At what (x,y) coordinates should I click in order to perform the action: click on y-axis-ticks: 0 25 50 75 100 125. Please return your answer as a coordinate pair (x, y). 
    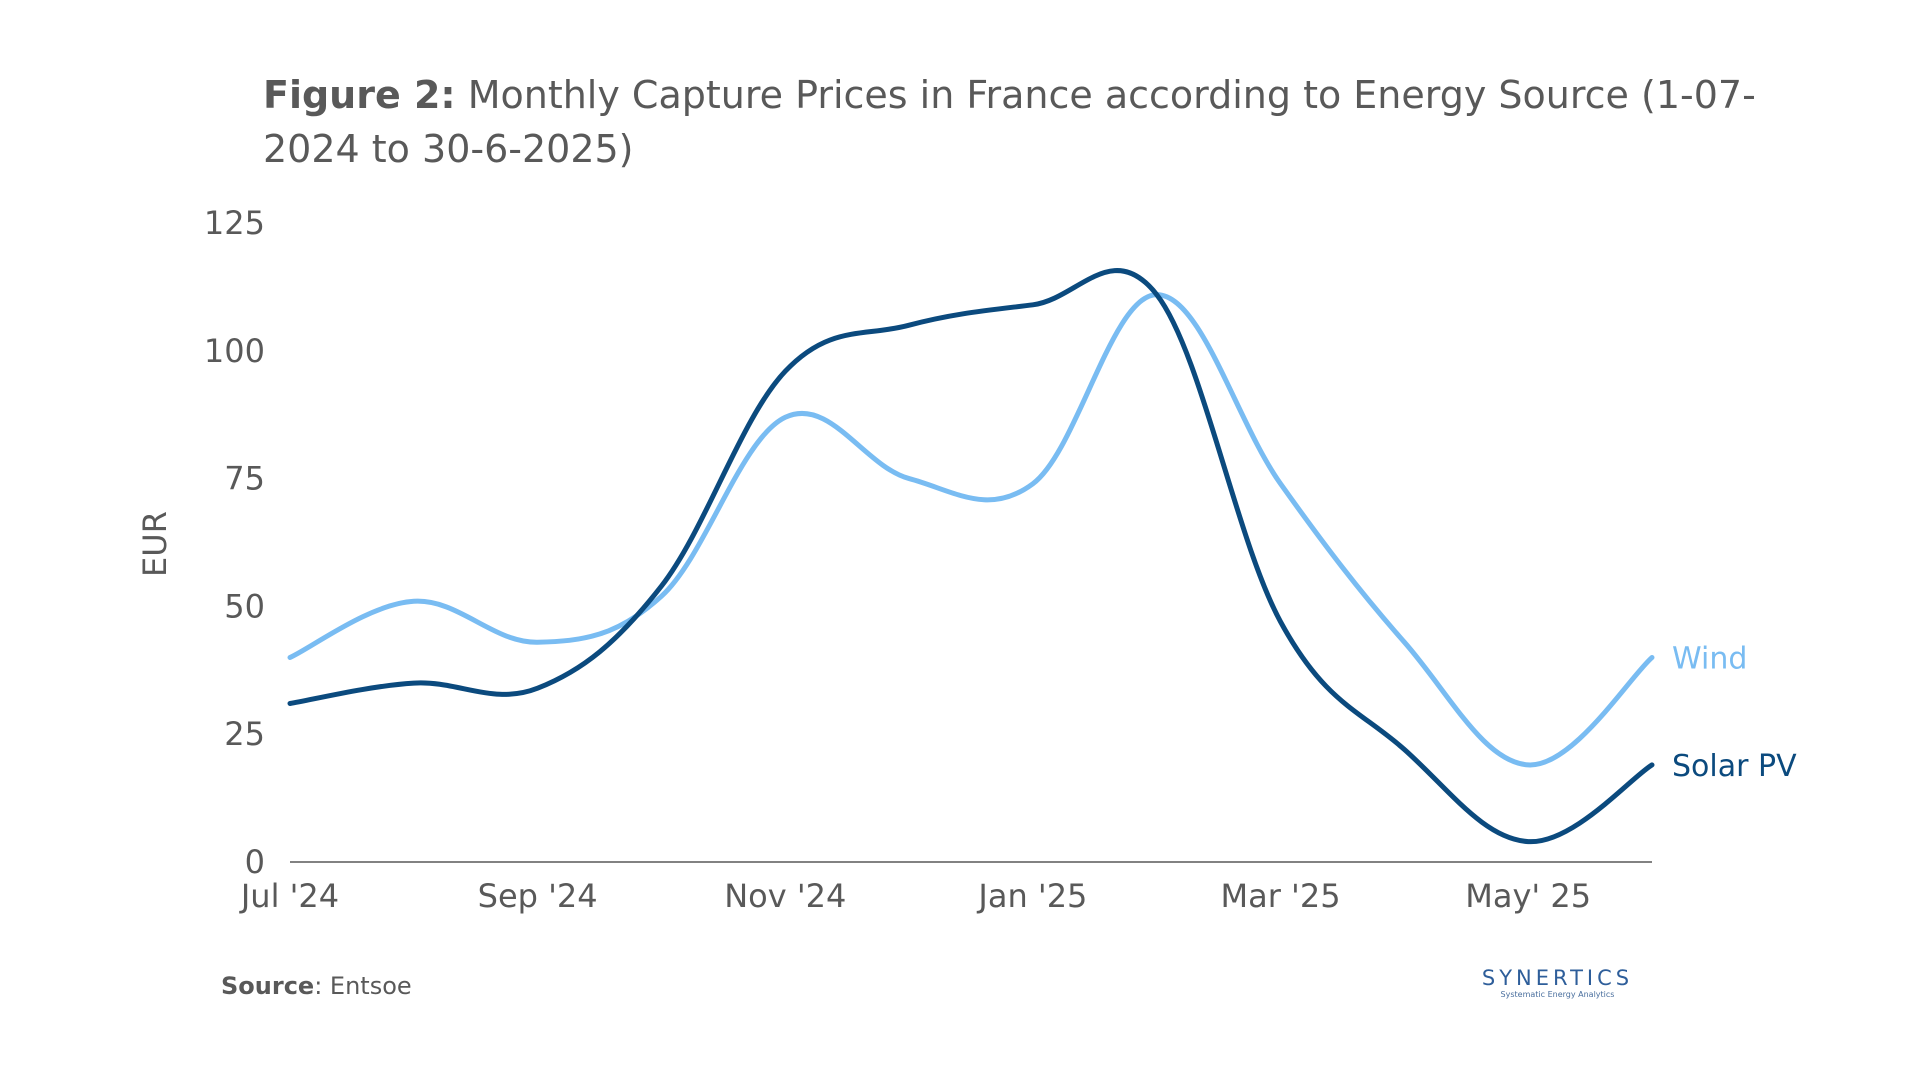
    Looking at the image, I should click on (234, 542).